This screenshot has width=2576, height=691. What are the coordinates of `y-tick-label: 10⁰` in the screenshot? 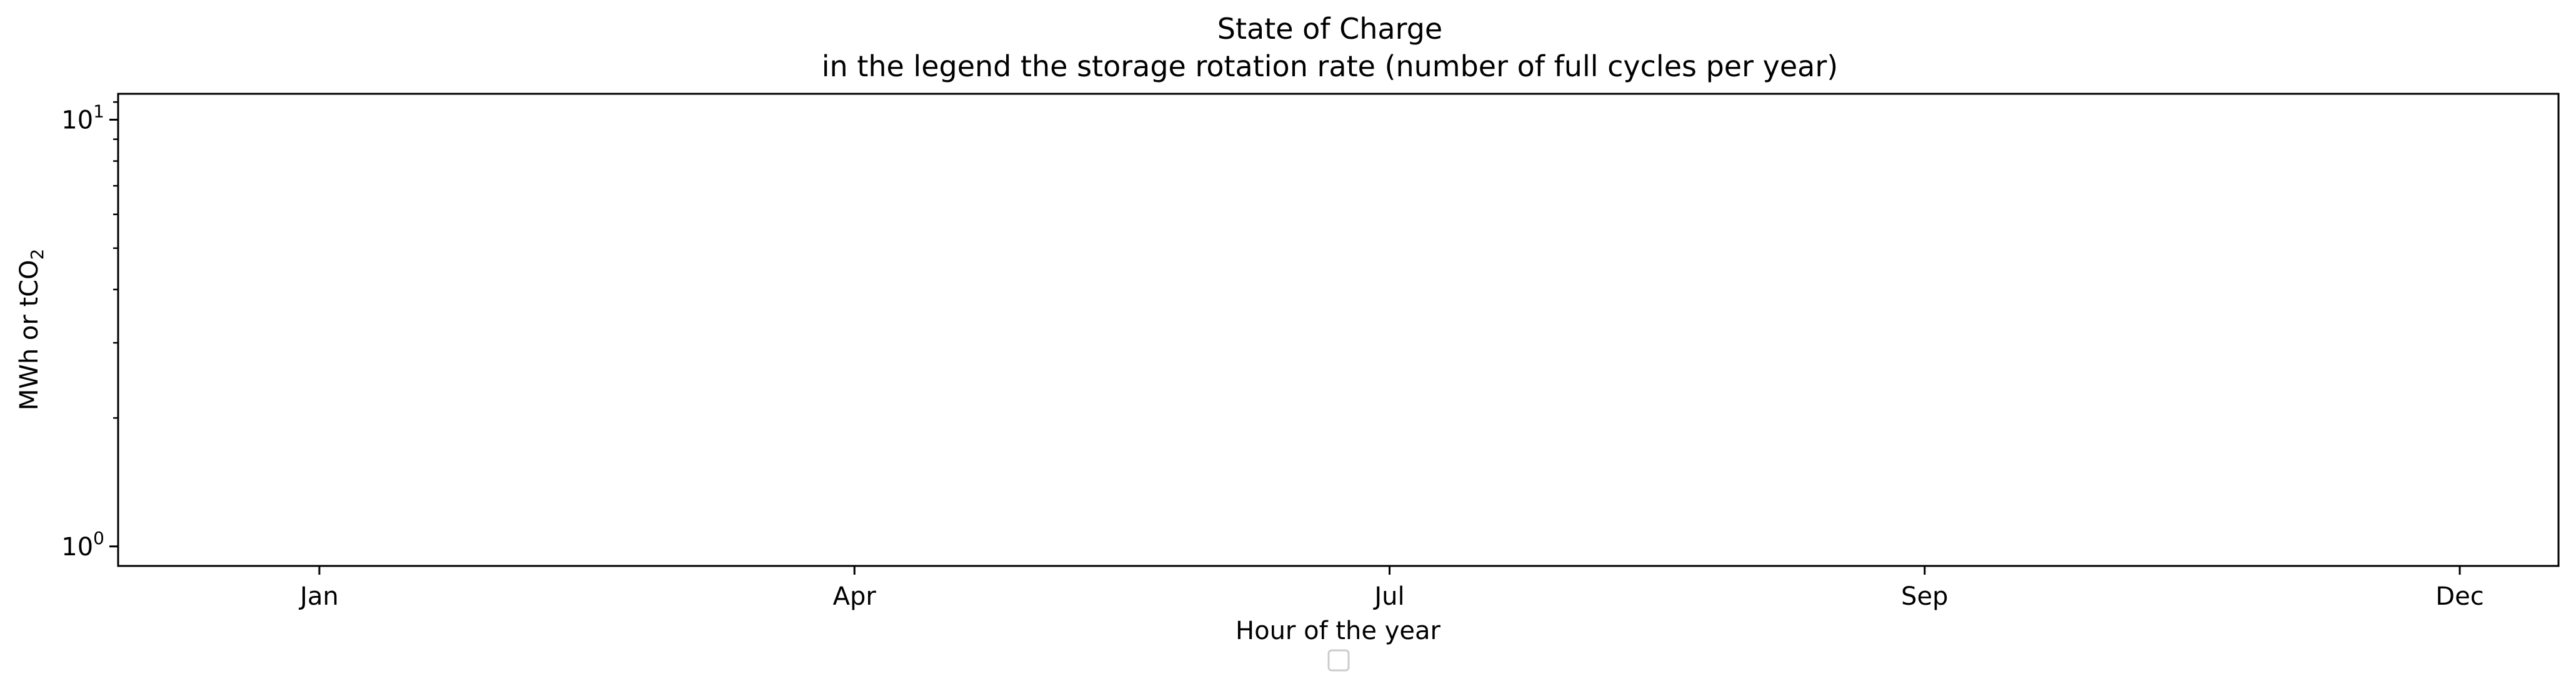 It's located at (82, 545).